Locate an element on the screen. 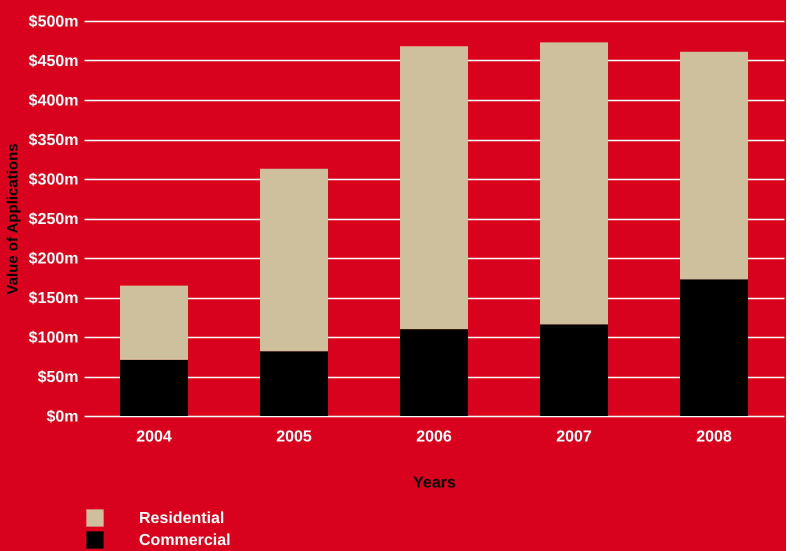  y-tick-label: $250m is located at coordinates (53, 219).